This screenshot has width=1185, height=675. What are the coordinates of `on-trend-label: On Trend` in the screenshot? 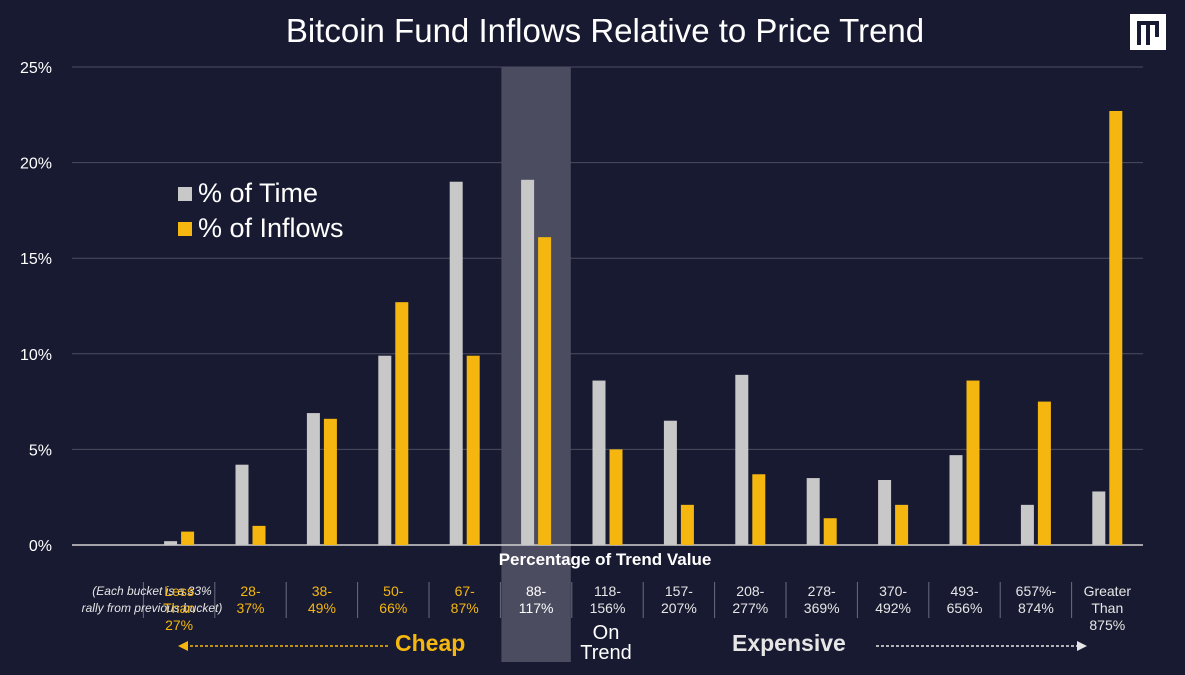 It's located at (606, 643).